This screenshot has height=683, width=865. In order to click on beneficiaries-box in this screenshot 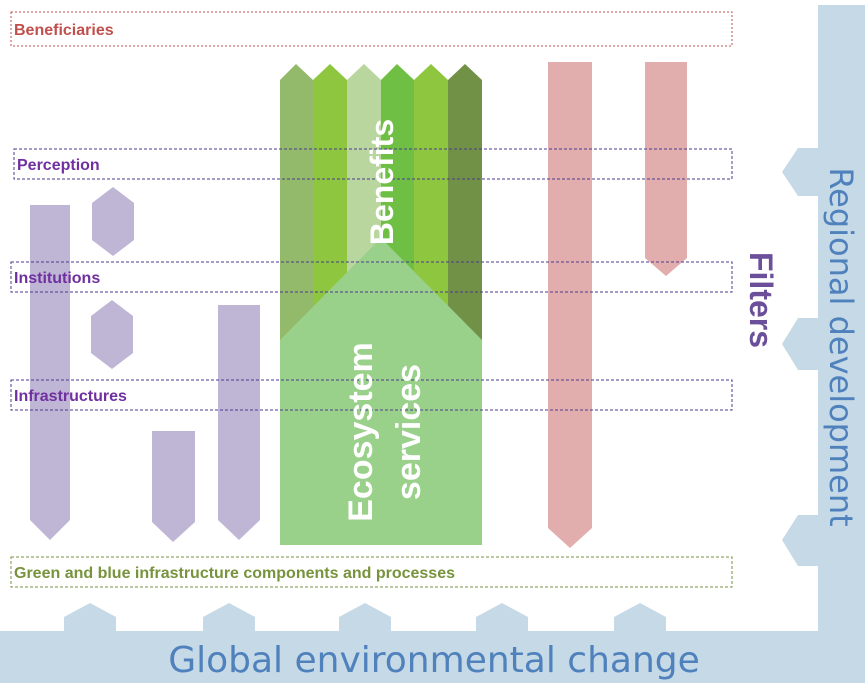, I will do `click(371, 29)`.